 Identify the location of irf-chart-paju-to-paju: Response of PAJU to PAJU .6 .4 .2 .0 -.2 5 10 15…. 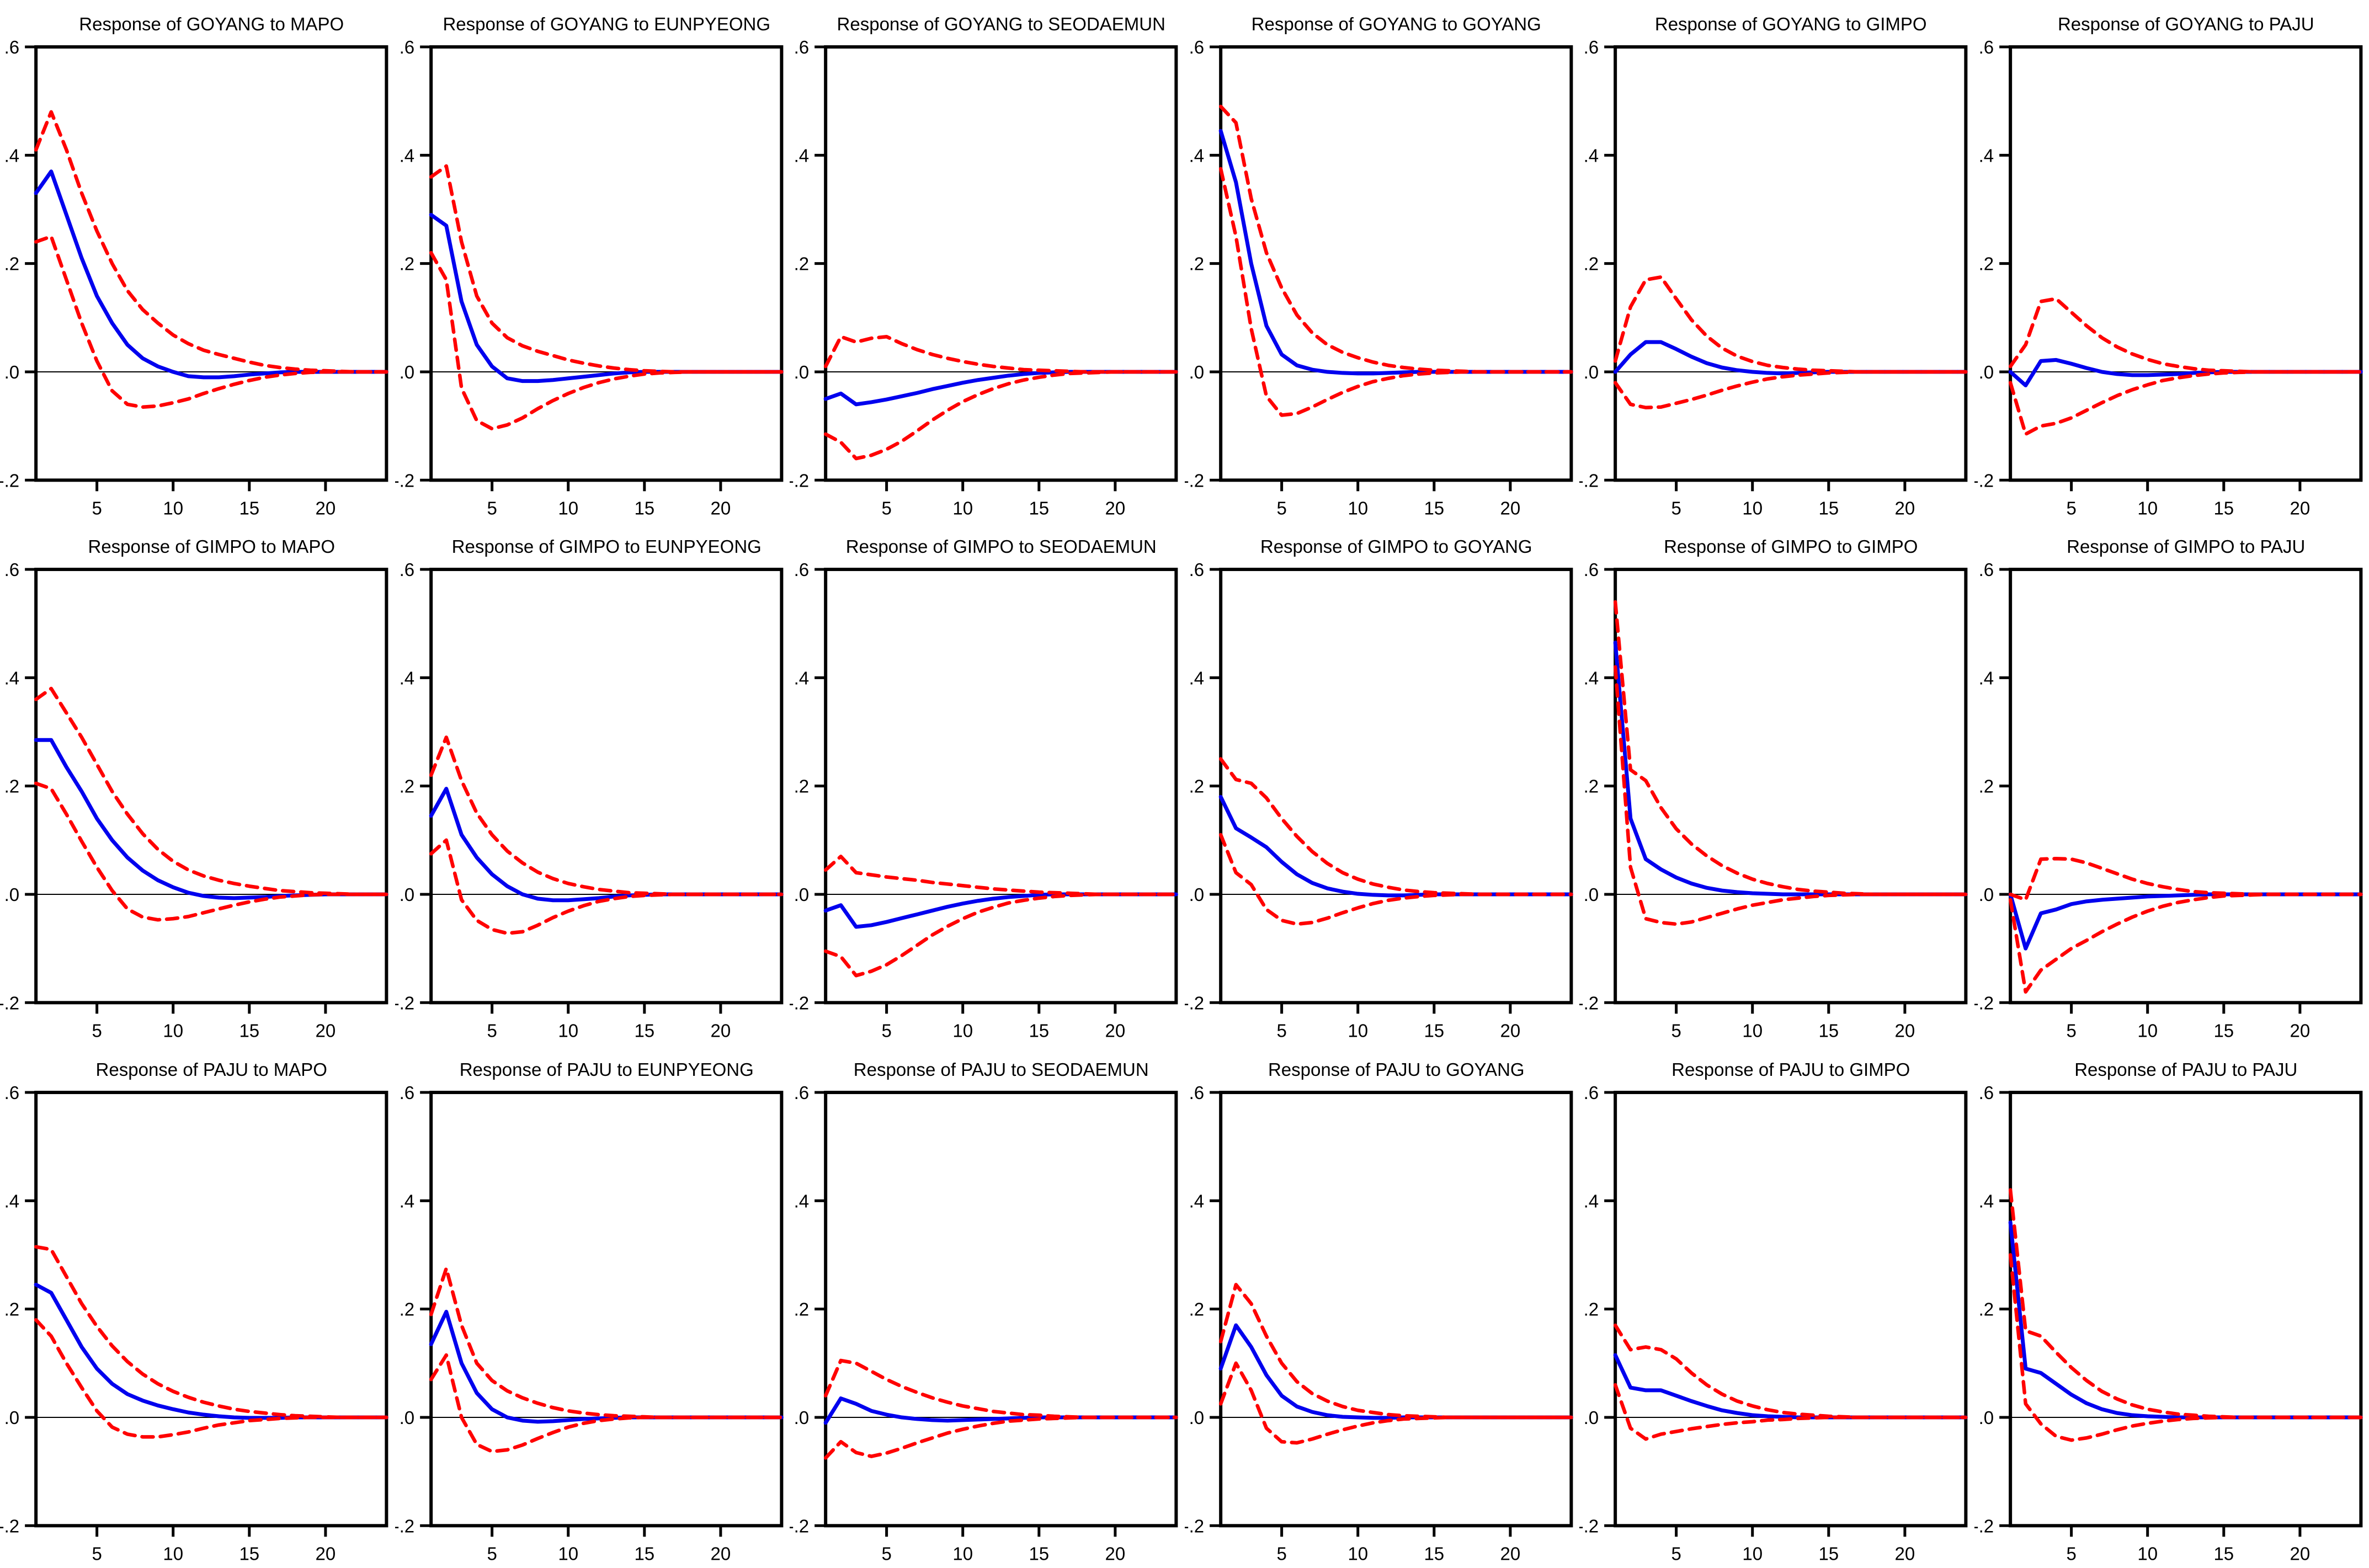
(2168, 1311).